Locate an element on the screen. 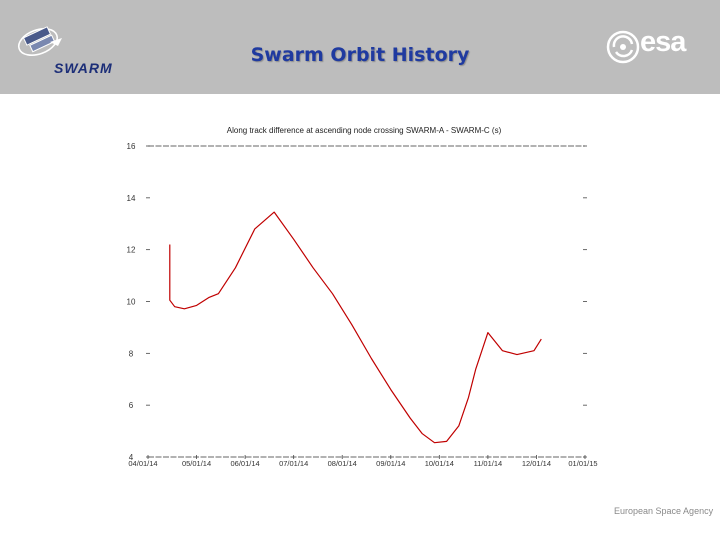  swarm-logo-text: SWARM is located at coordinates (83, 68).